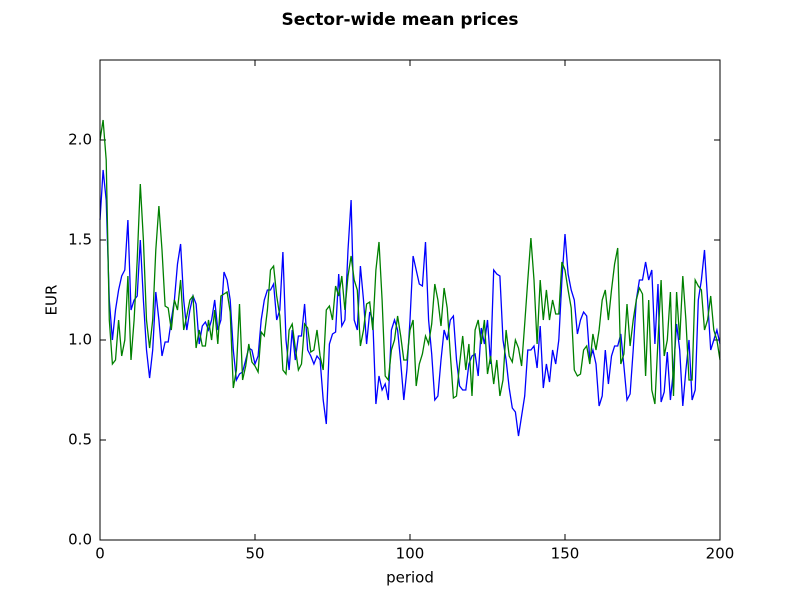  Describe the element at coordinates (80, 240) in the screenshot. I see `y-tick-label: 1.5` at that location.